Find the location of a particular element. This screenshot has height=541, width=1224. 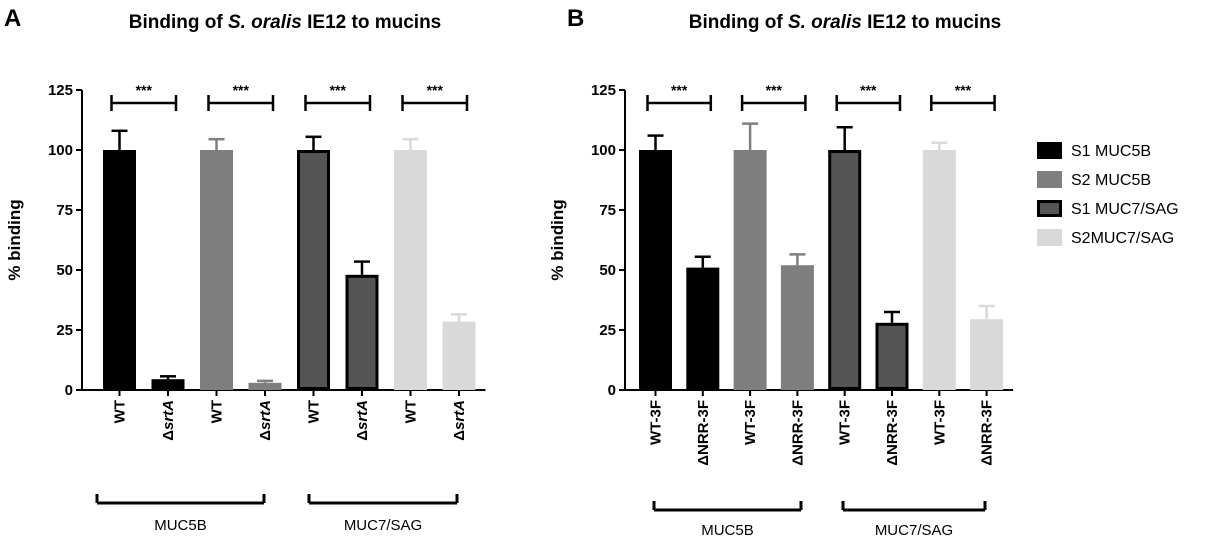

panel-b-sig-label-3: *** is located at coordinates (868, 90).